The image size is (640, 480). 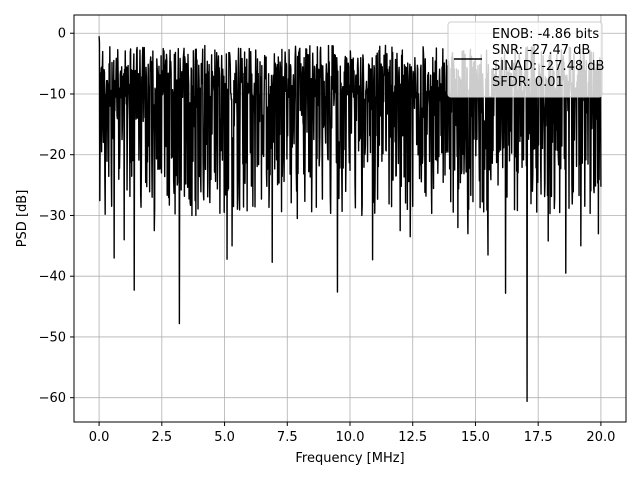 I want to click on x-tick-label: 5.0, so click(x=224, y=437).